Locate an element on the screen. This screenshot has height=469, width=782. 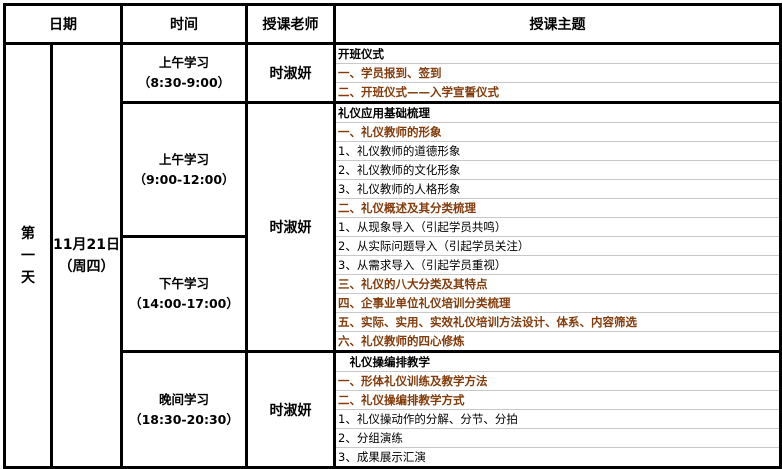
topic-item: 3、礼仪教师的人格形象 is located at coordinates (557, 189).